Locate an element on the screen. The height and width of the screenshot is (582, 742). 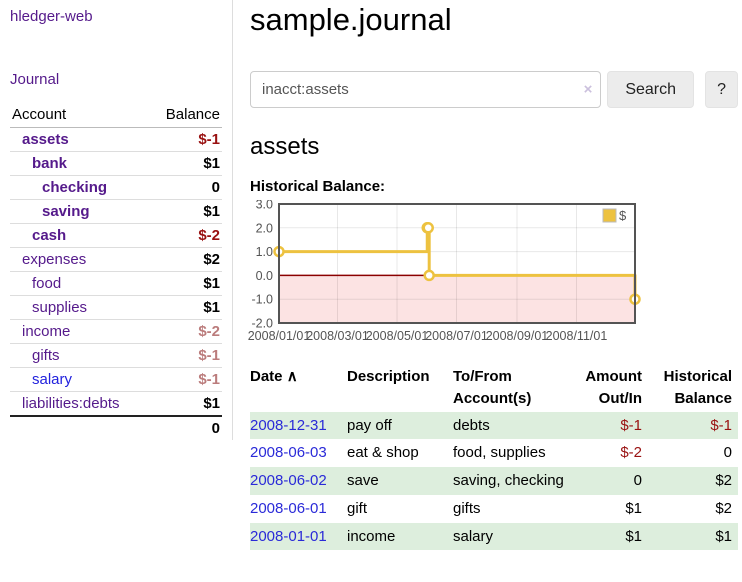
transaction-date-link: 2008-12-31 is located at coordinates (288, 425).